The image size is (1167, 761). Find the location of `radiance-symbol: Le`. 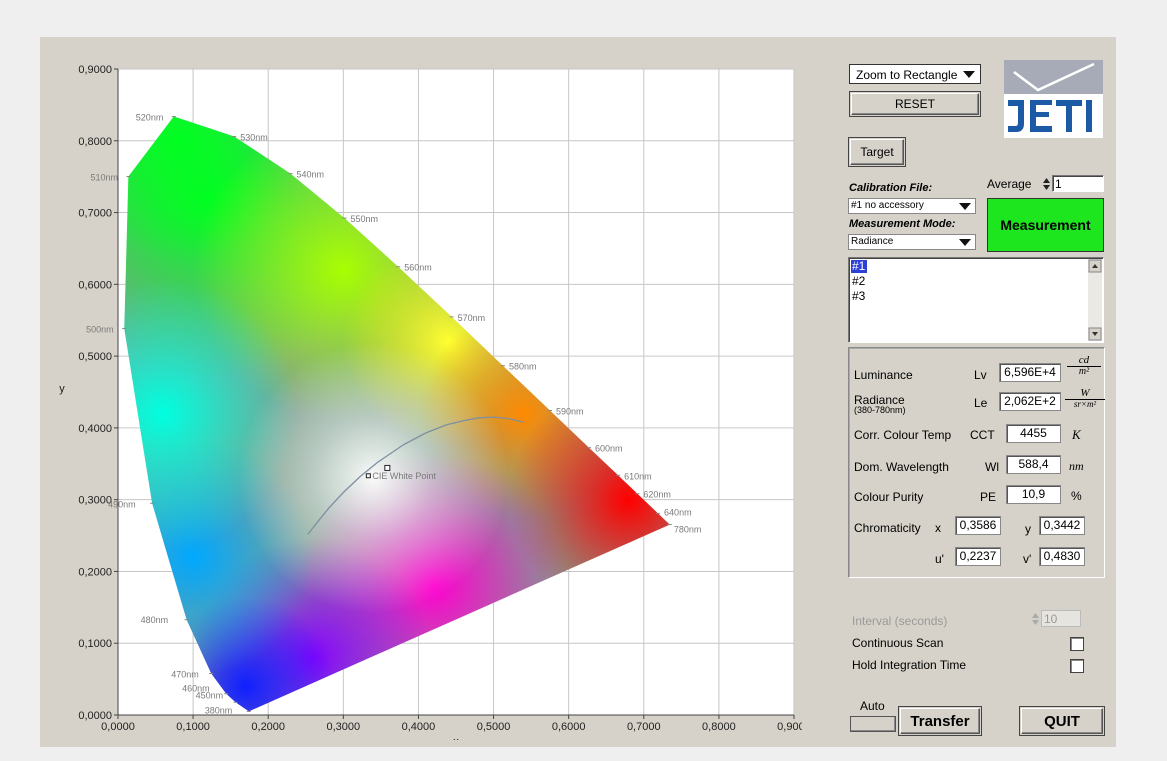

radiance-symbol: Le is located at coordinates (981, 403).